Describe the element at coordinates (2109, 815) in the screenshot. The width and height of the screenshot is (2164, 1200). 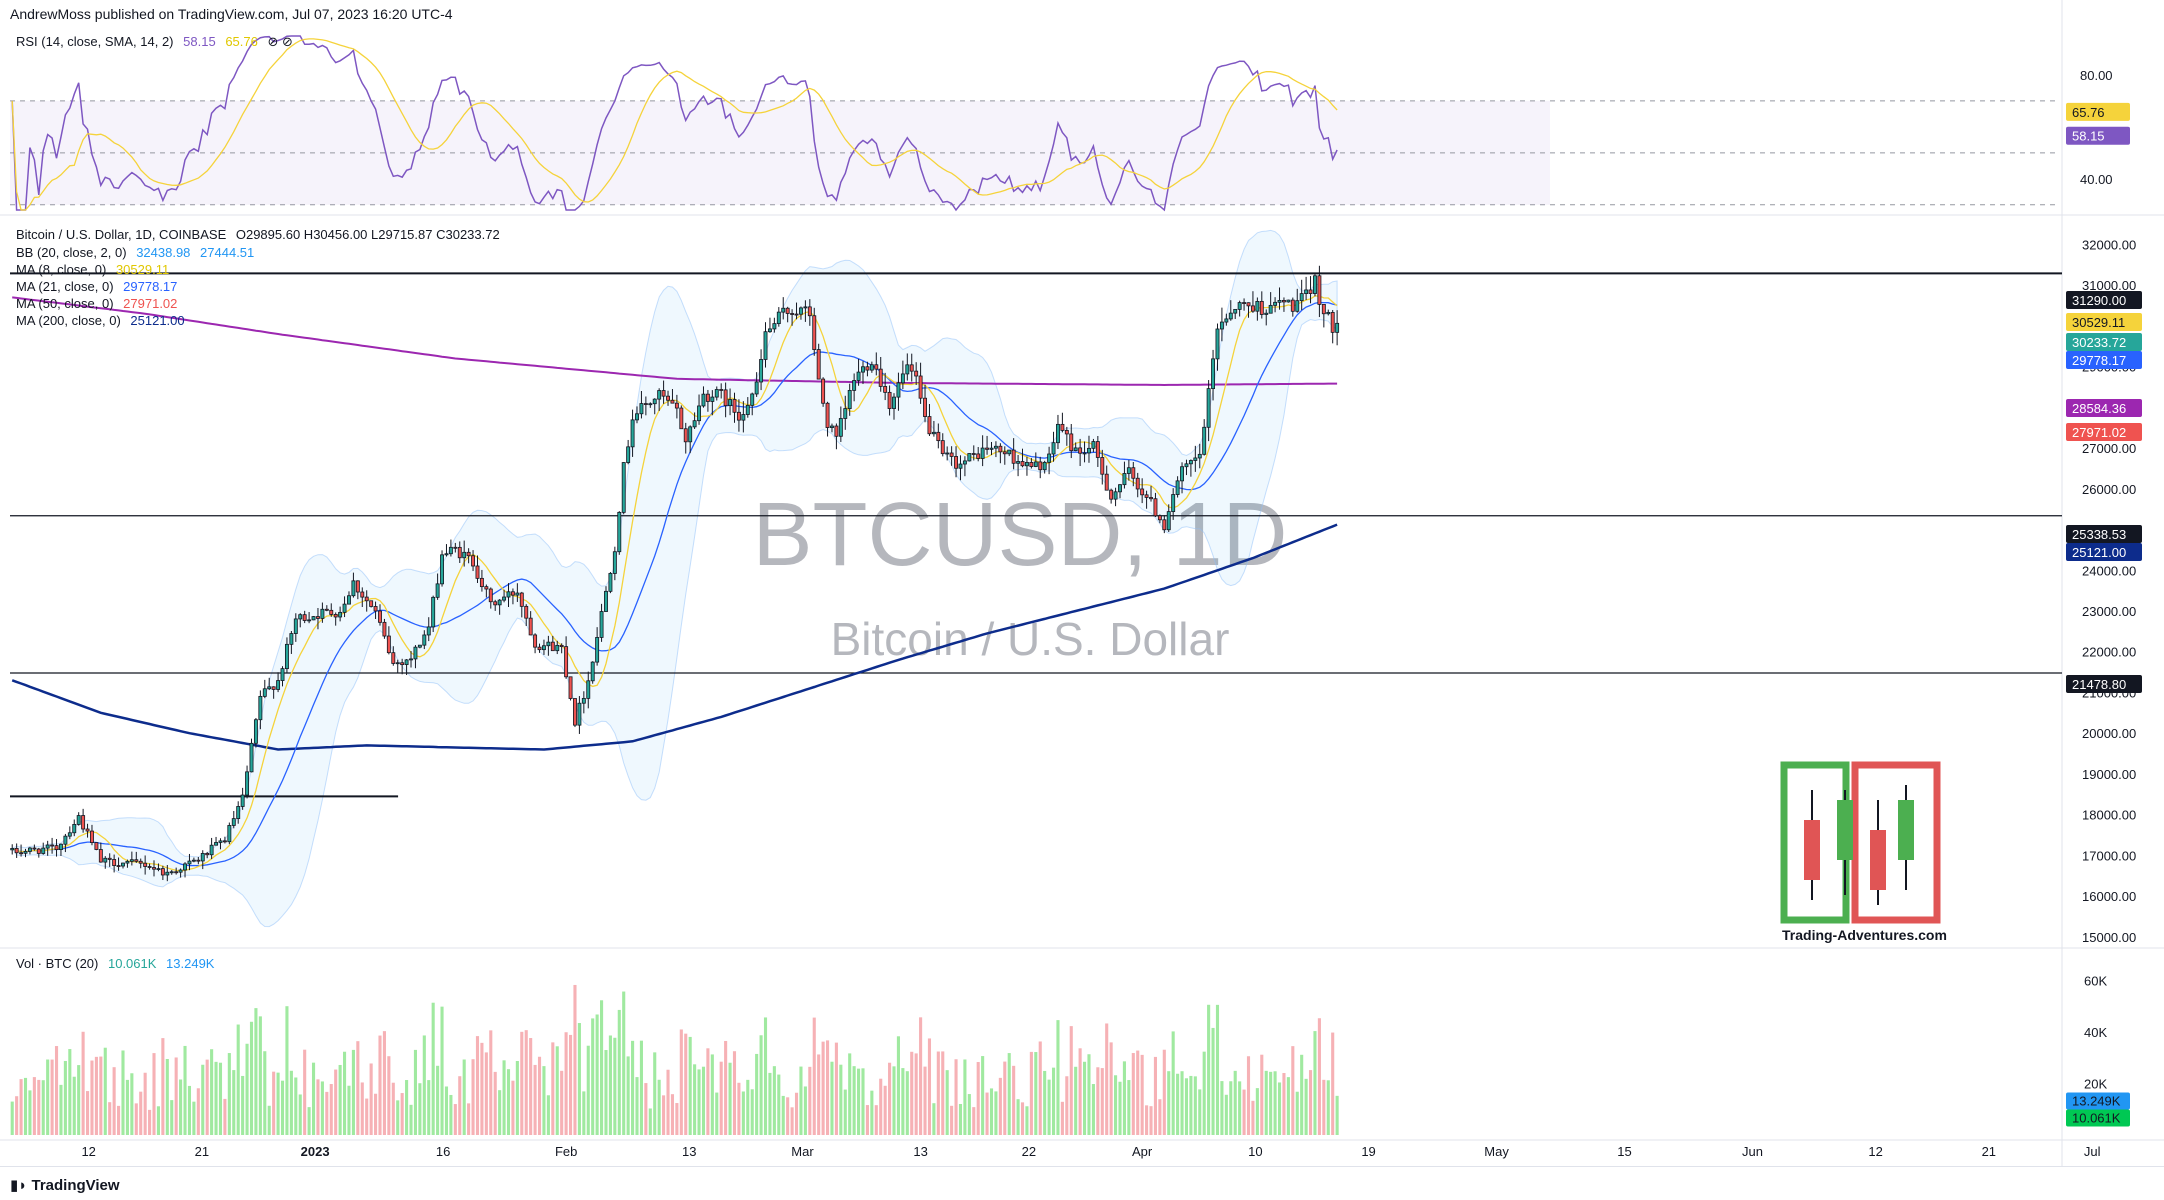
I see `price-axis-tick-14: 18000.00` at that location.